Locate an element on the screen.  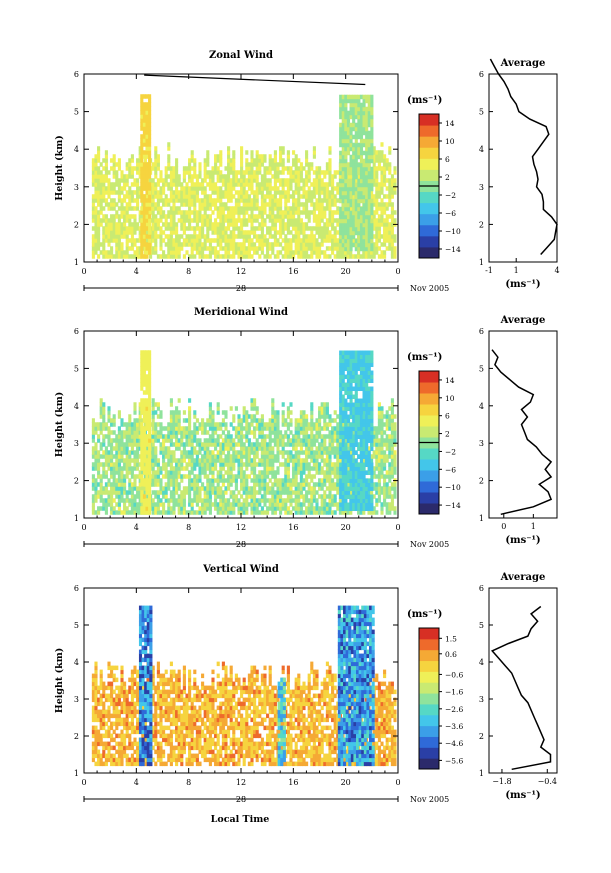
y-tick-label: 6 is located at coordinates (76, 74).